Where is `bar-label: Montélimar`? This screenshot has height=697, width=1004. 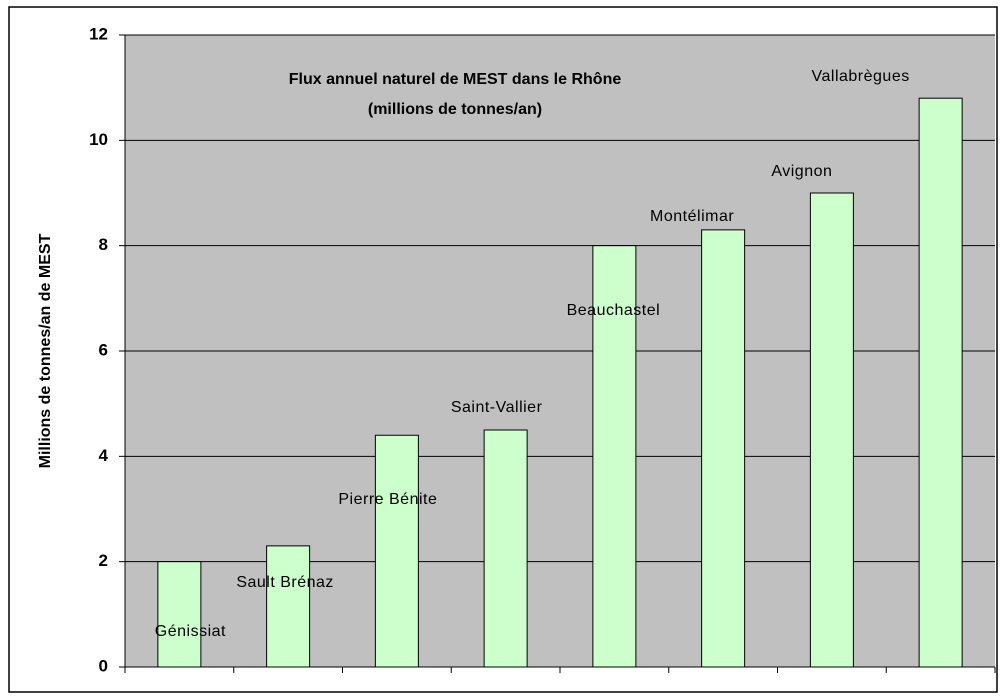
bar-label: Montélimar is located at coordinates (692, 216).